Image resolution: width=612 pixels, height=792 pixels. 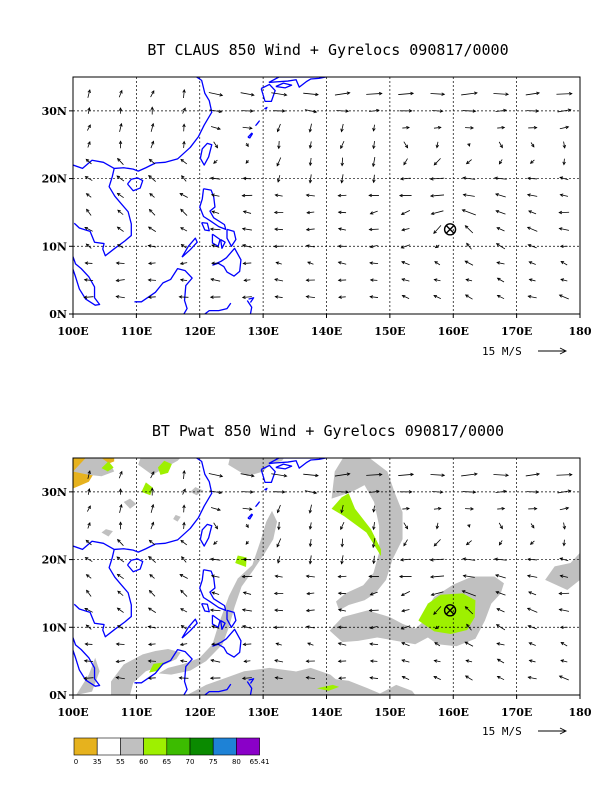 What do you see at coordinates (178, 746) in the screenshot?
I see `colorbar-swatch` at bounding box center [178, 746].